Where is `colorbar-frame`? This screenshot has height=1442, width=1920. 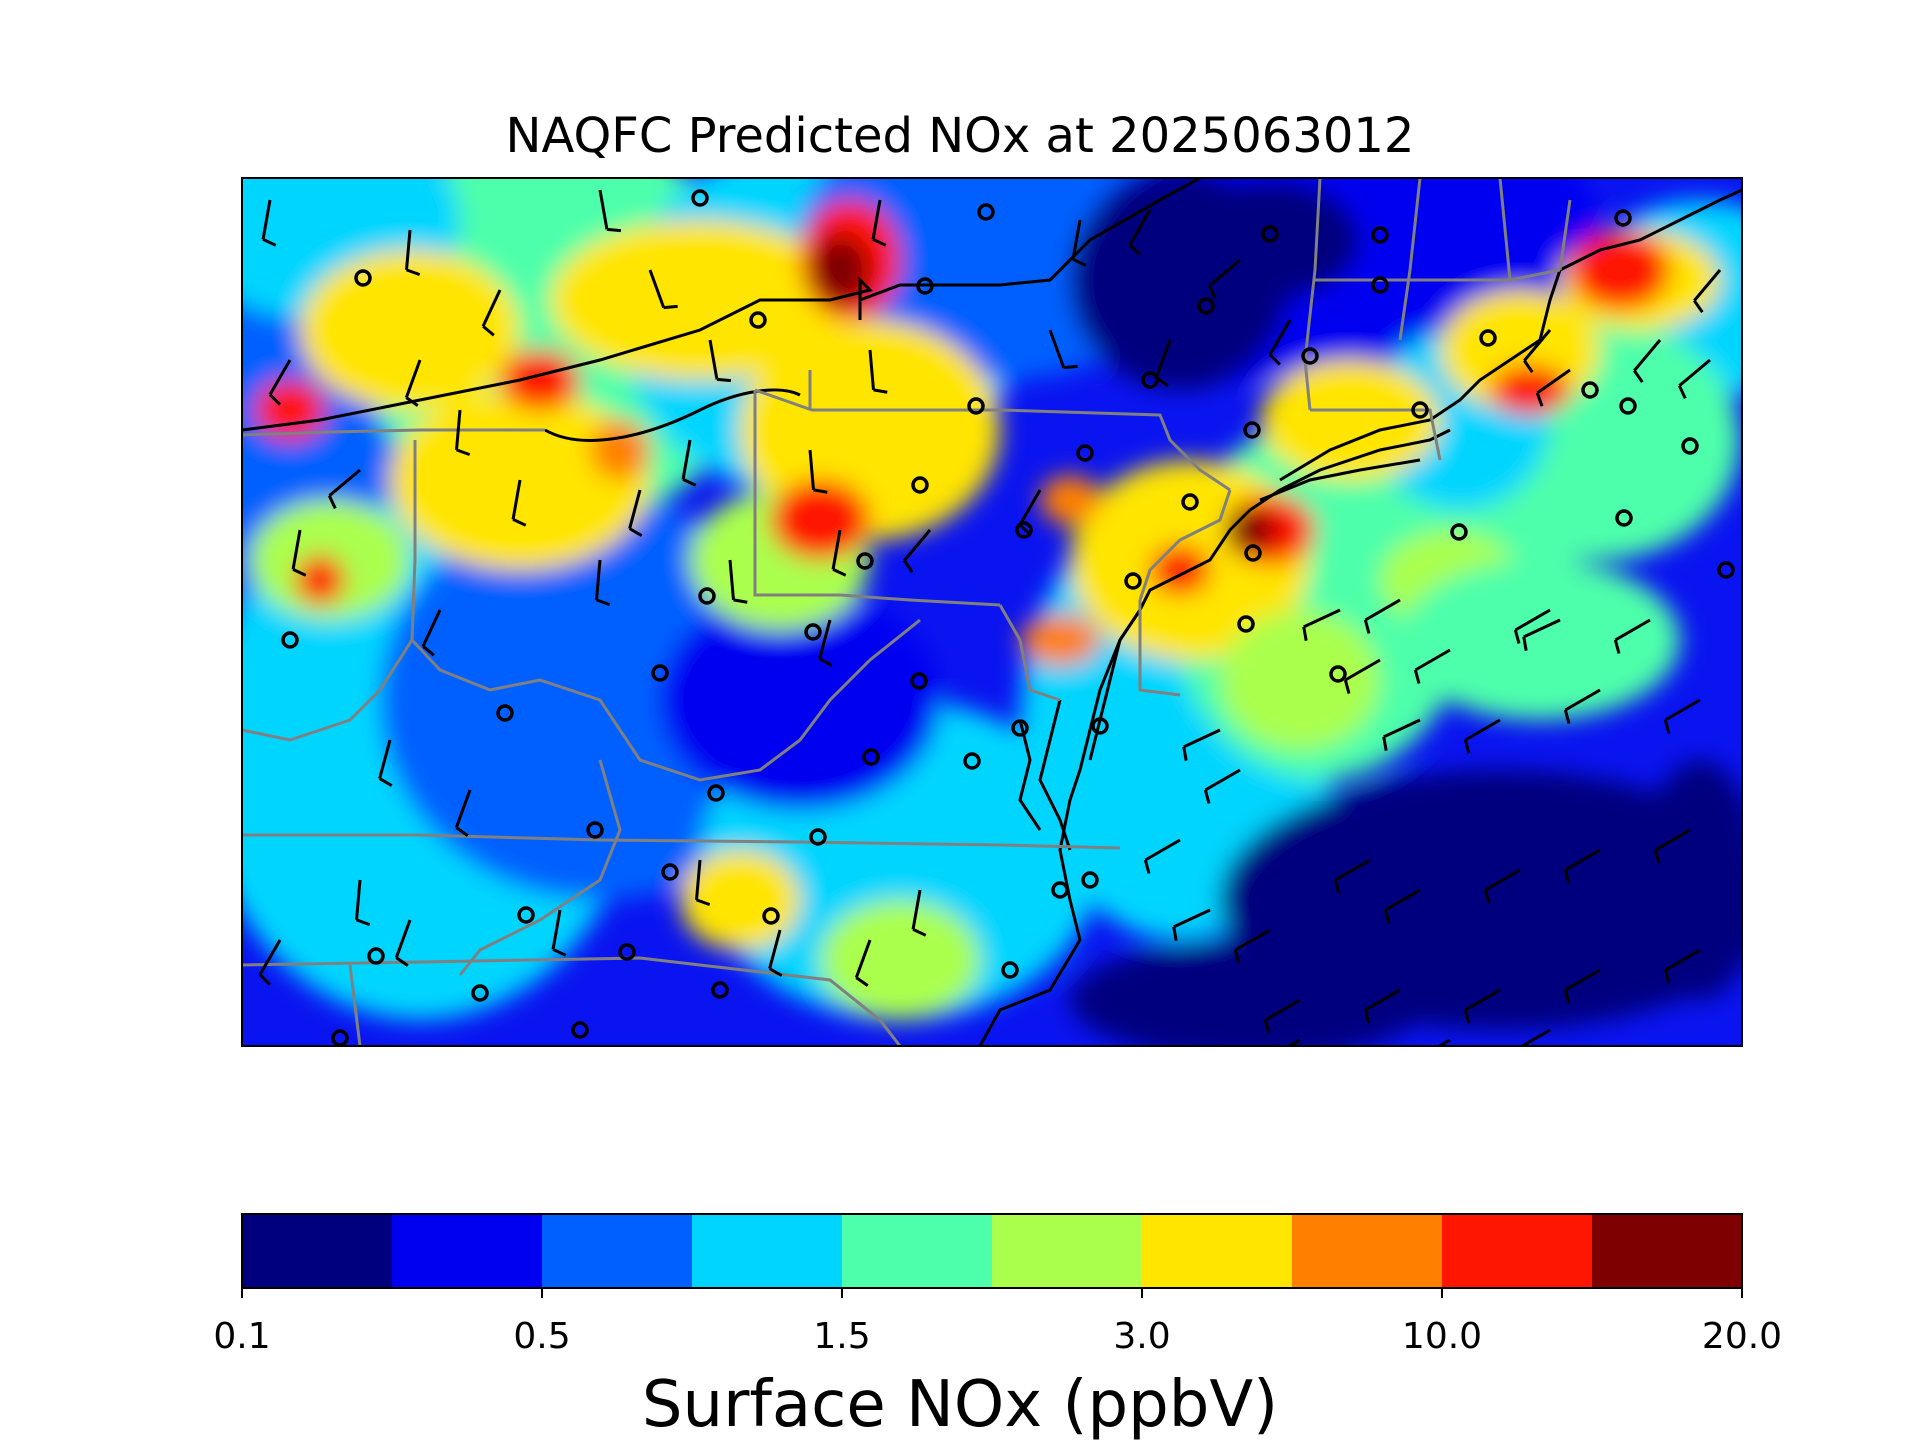 colorbar-frame is located at coordinates (992, 1251).